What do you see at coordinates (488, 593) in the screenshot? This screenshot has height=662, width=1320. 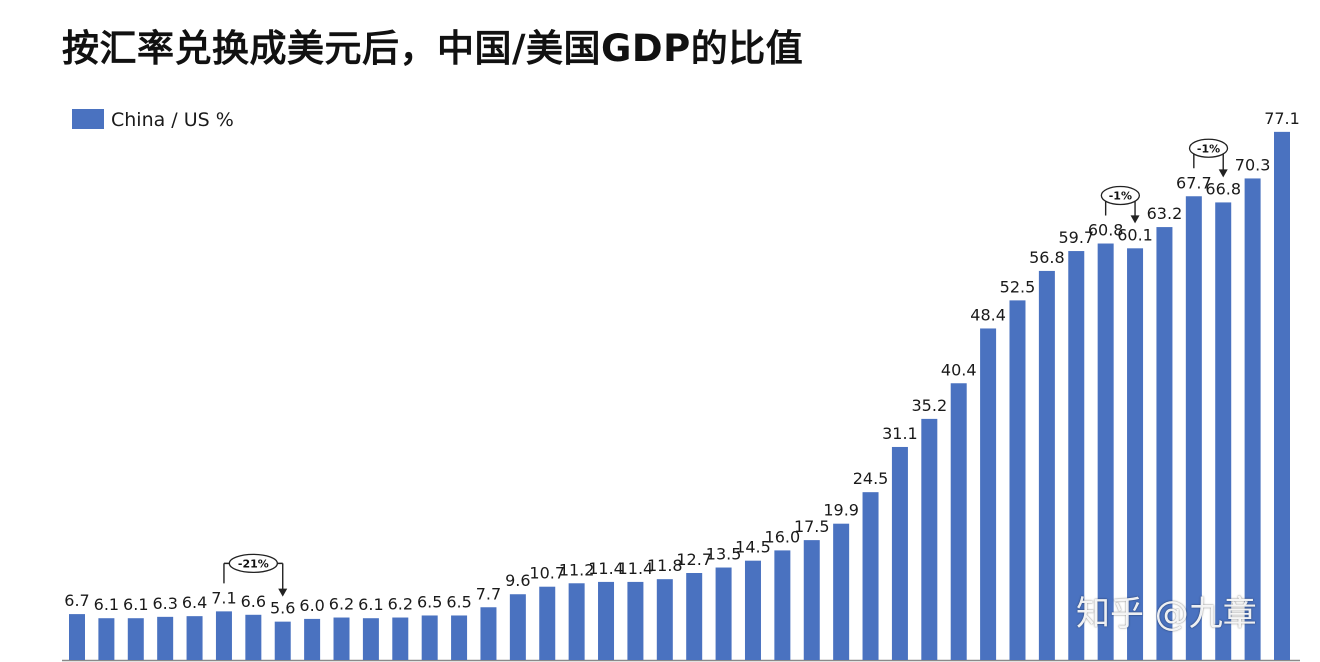 I see `data-label: 7.7` at bounding box center [488, 593].